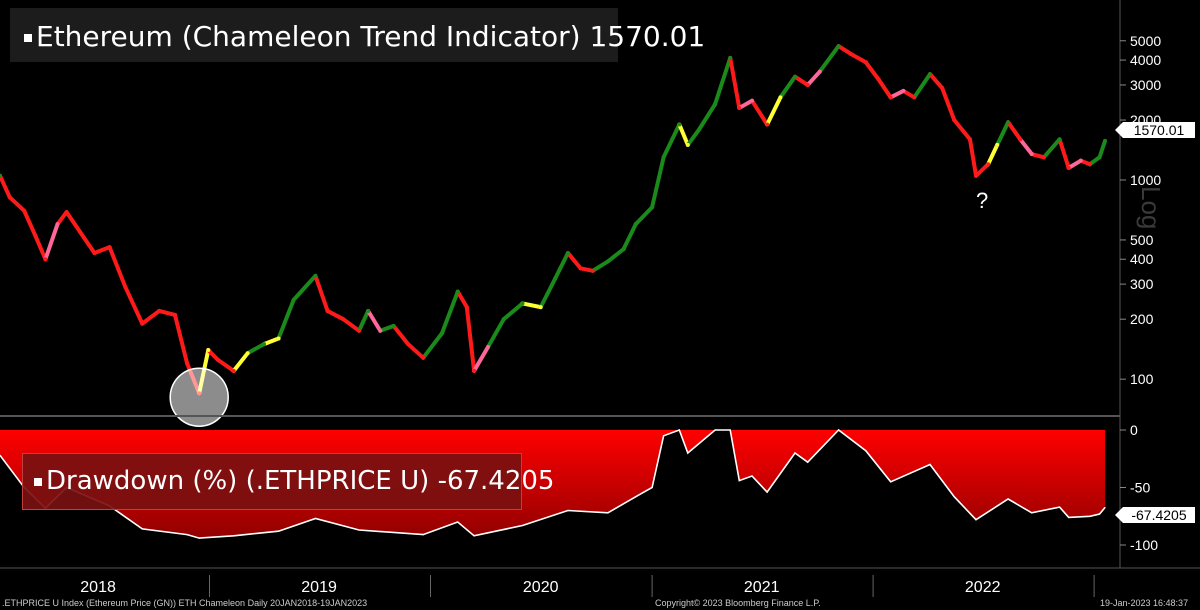  I want to click on dd-tick-label: -50, so click(1140, 488).